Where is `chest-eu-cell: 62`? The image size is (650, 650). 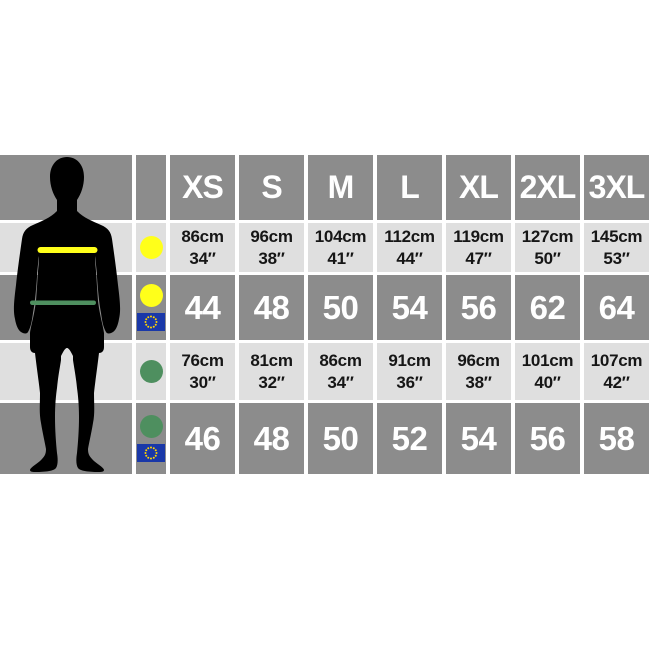 chest-eu-cell: 62 is located at coordinates (547, 307).